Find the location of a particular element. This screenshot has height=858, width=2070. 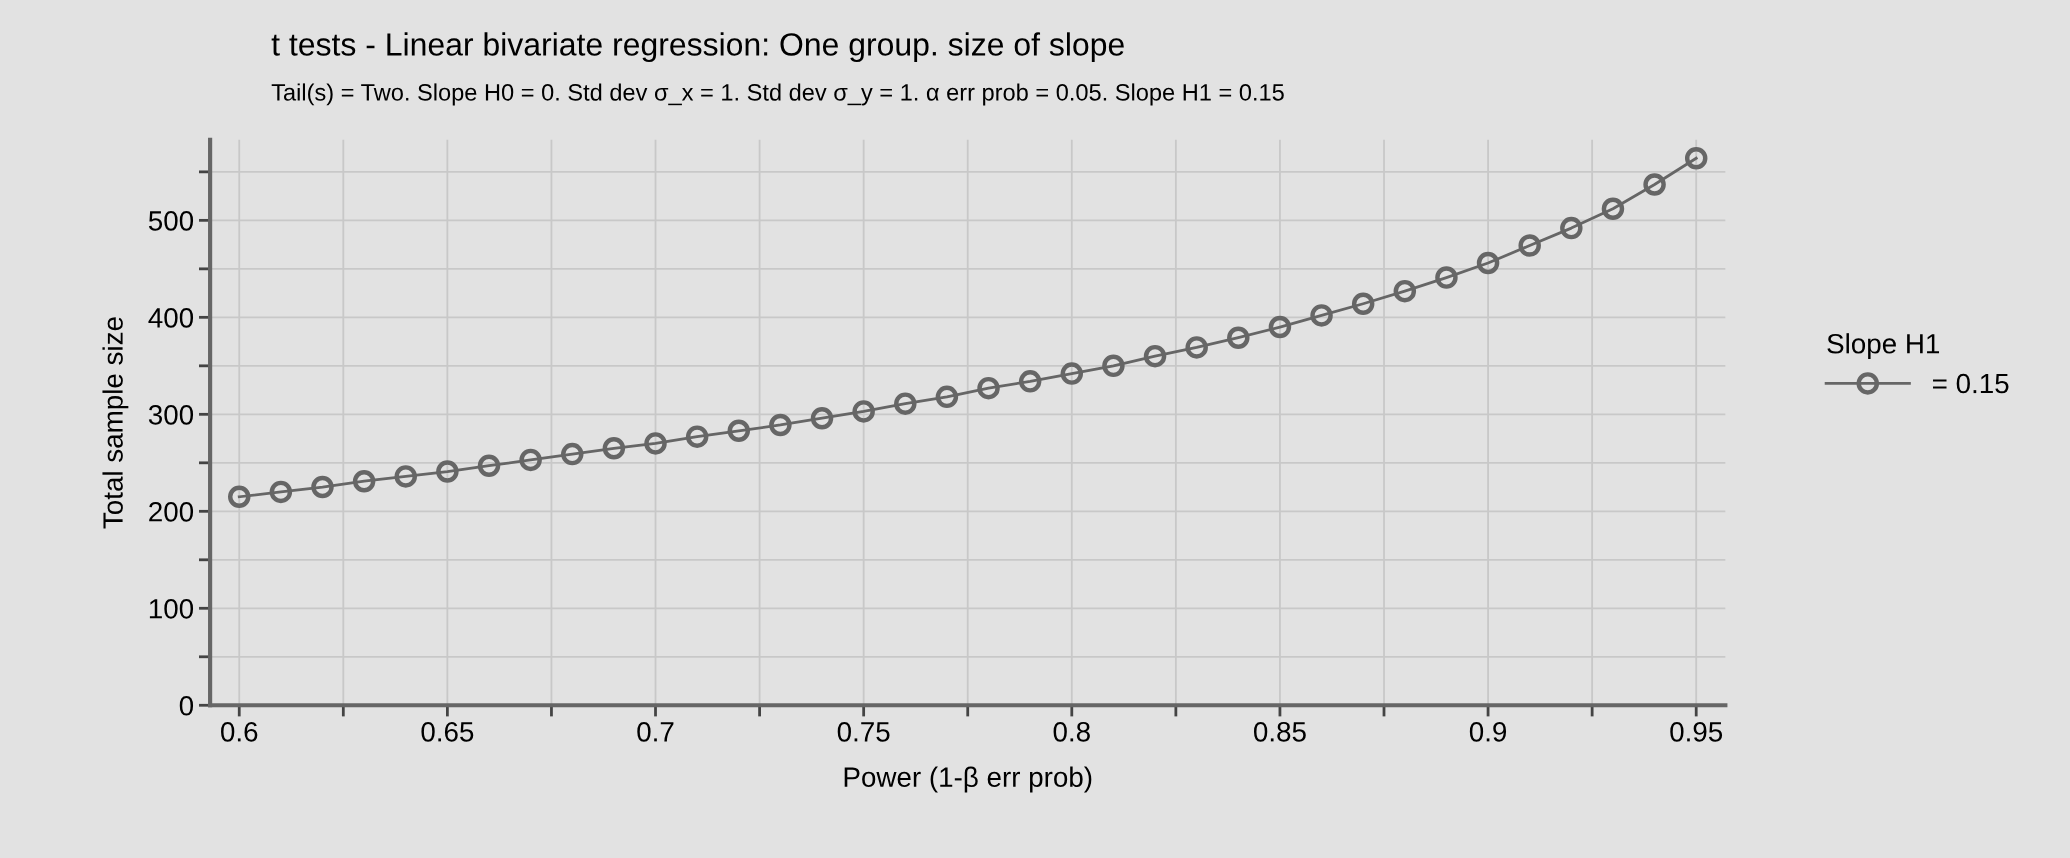

x-tick-label: 0.85 is located at coordinates (1279, 731).